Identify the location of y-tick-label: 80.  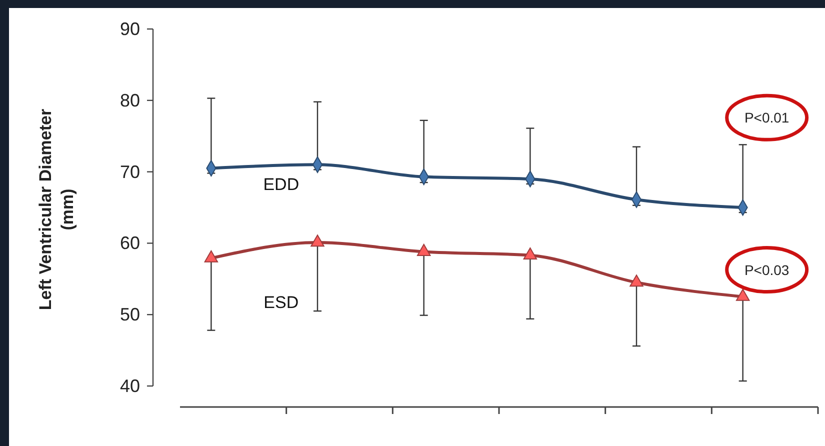
(130, 100).